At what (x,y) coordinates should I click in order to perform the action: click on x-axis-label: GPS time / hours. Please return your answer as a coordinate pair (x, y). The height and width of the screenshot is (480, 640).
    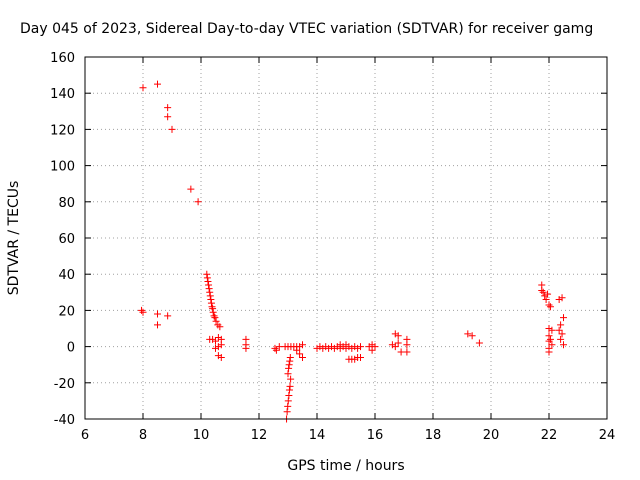
    Looking at the image, I should click on (345, 466).